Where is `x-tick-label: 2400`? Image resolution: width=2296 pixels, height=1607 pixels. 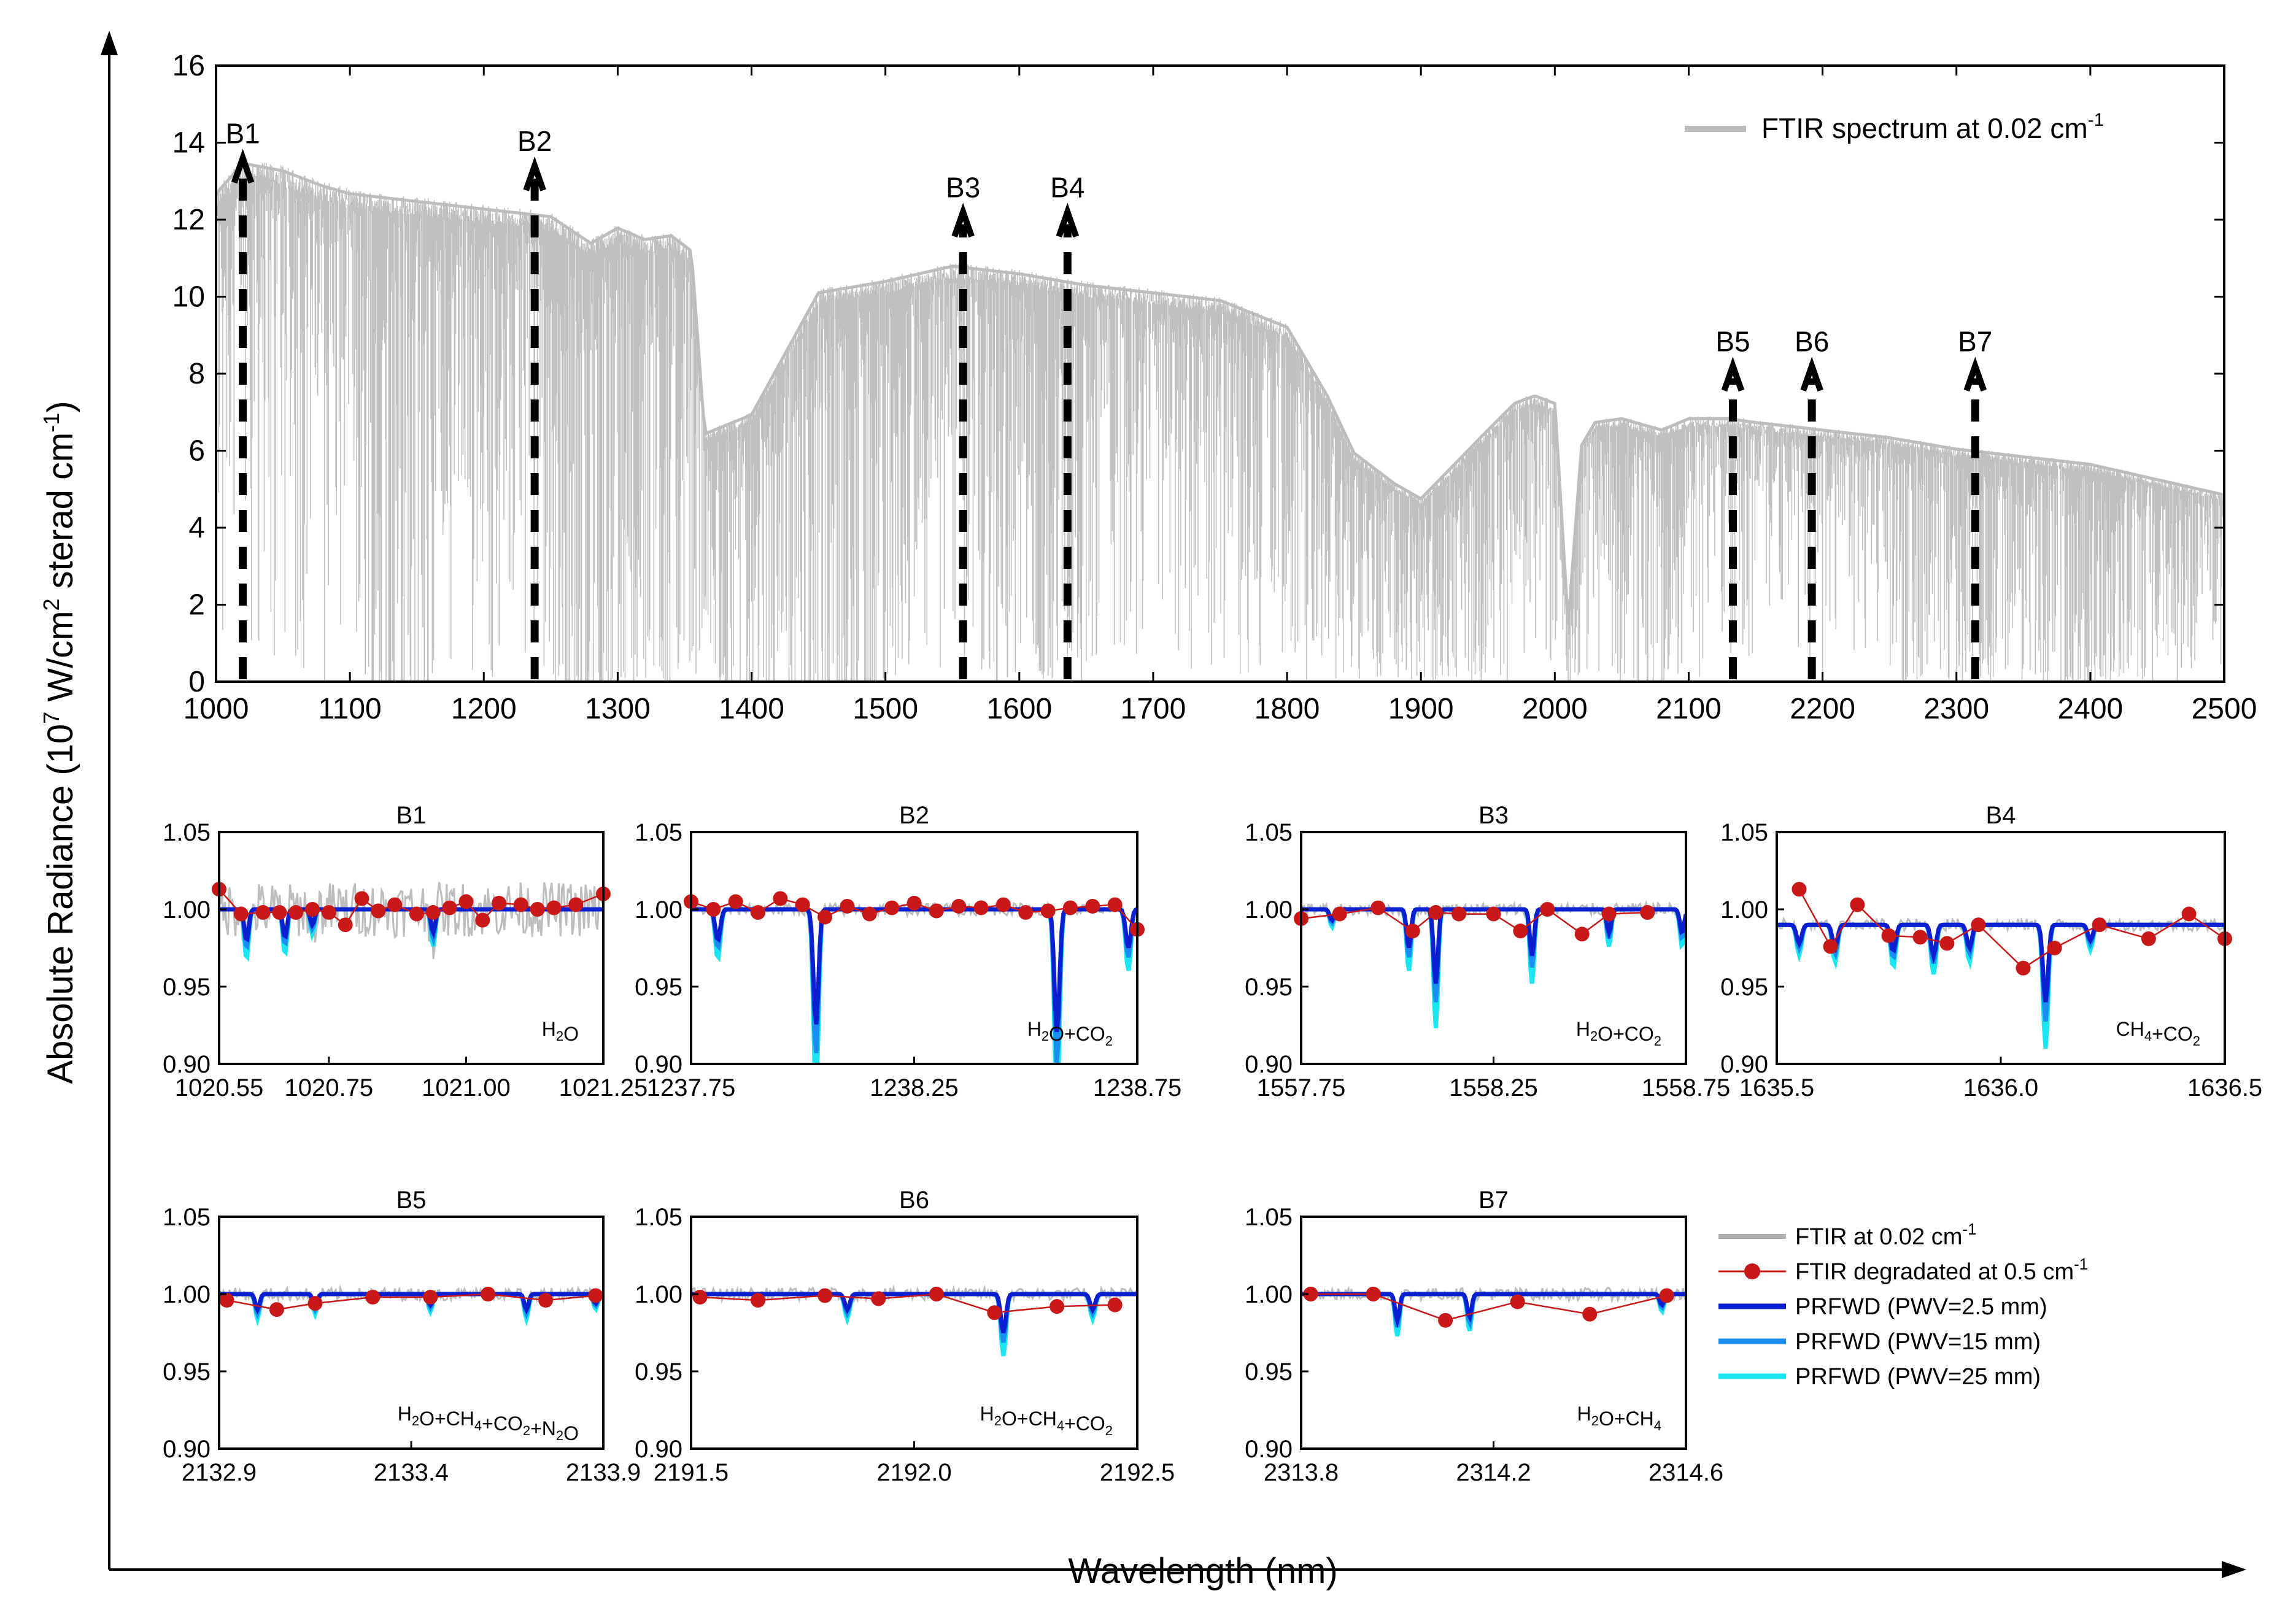 x-tick-label: 2400 is located at coordinates (2090, 709).